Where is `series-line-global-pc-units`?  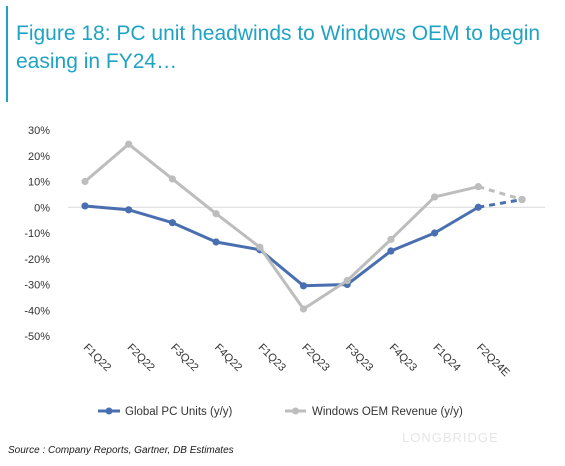
series-line-global-pc-units is located at coordinates (281, 246).